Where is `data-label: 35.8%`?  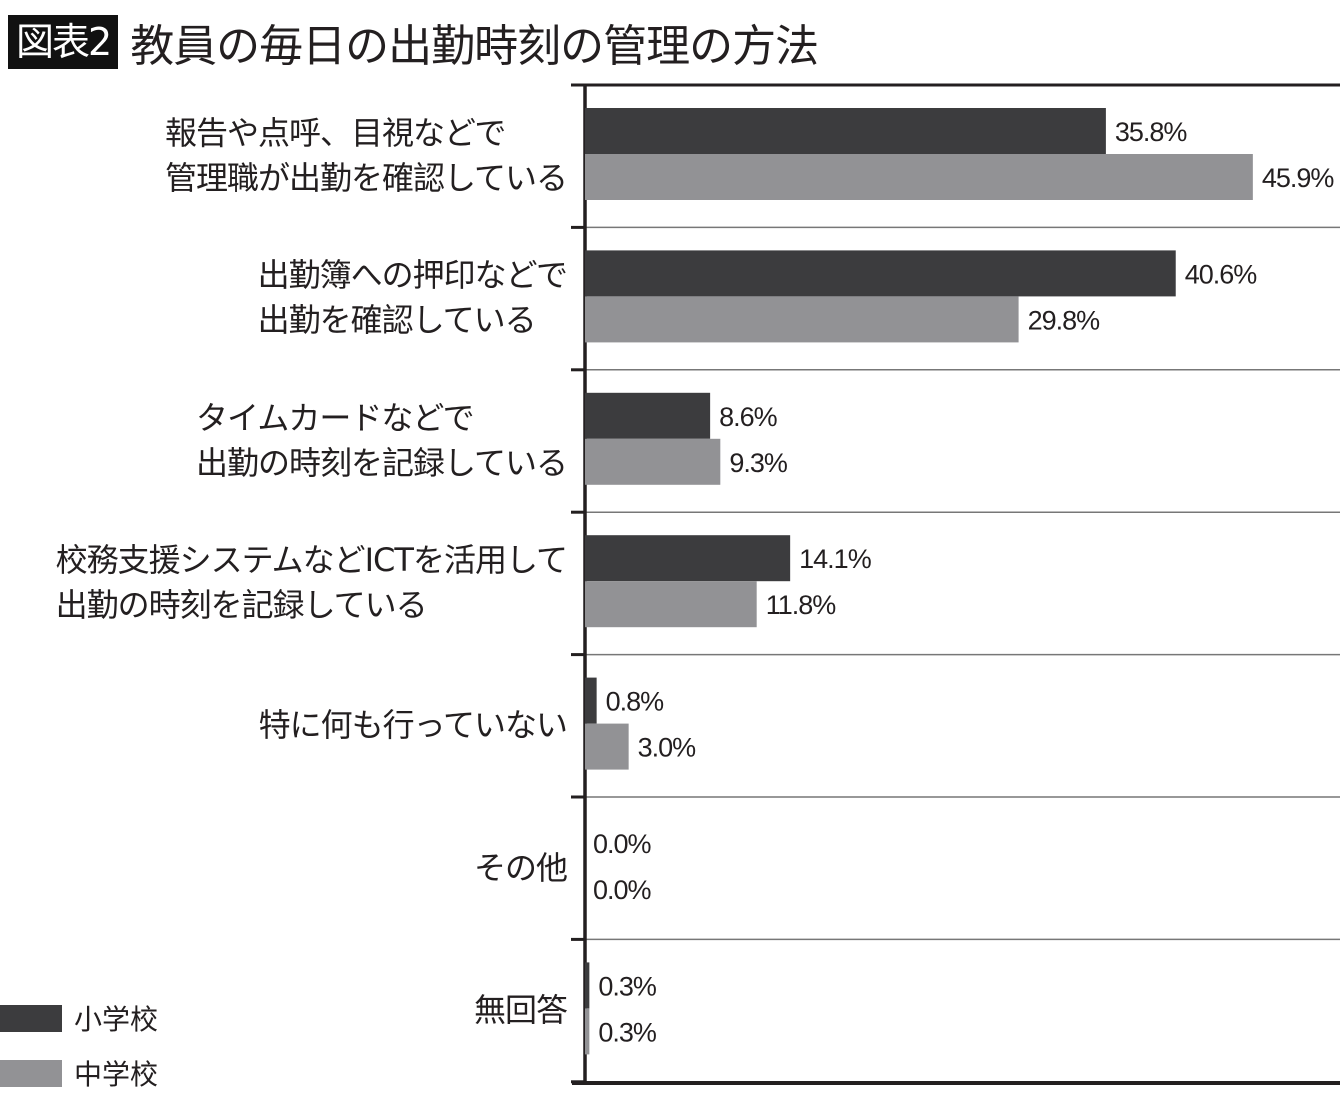 data-label: 35.8% is located at coordinates (1151, 132).